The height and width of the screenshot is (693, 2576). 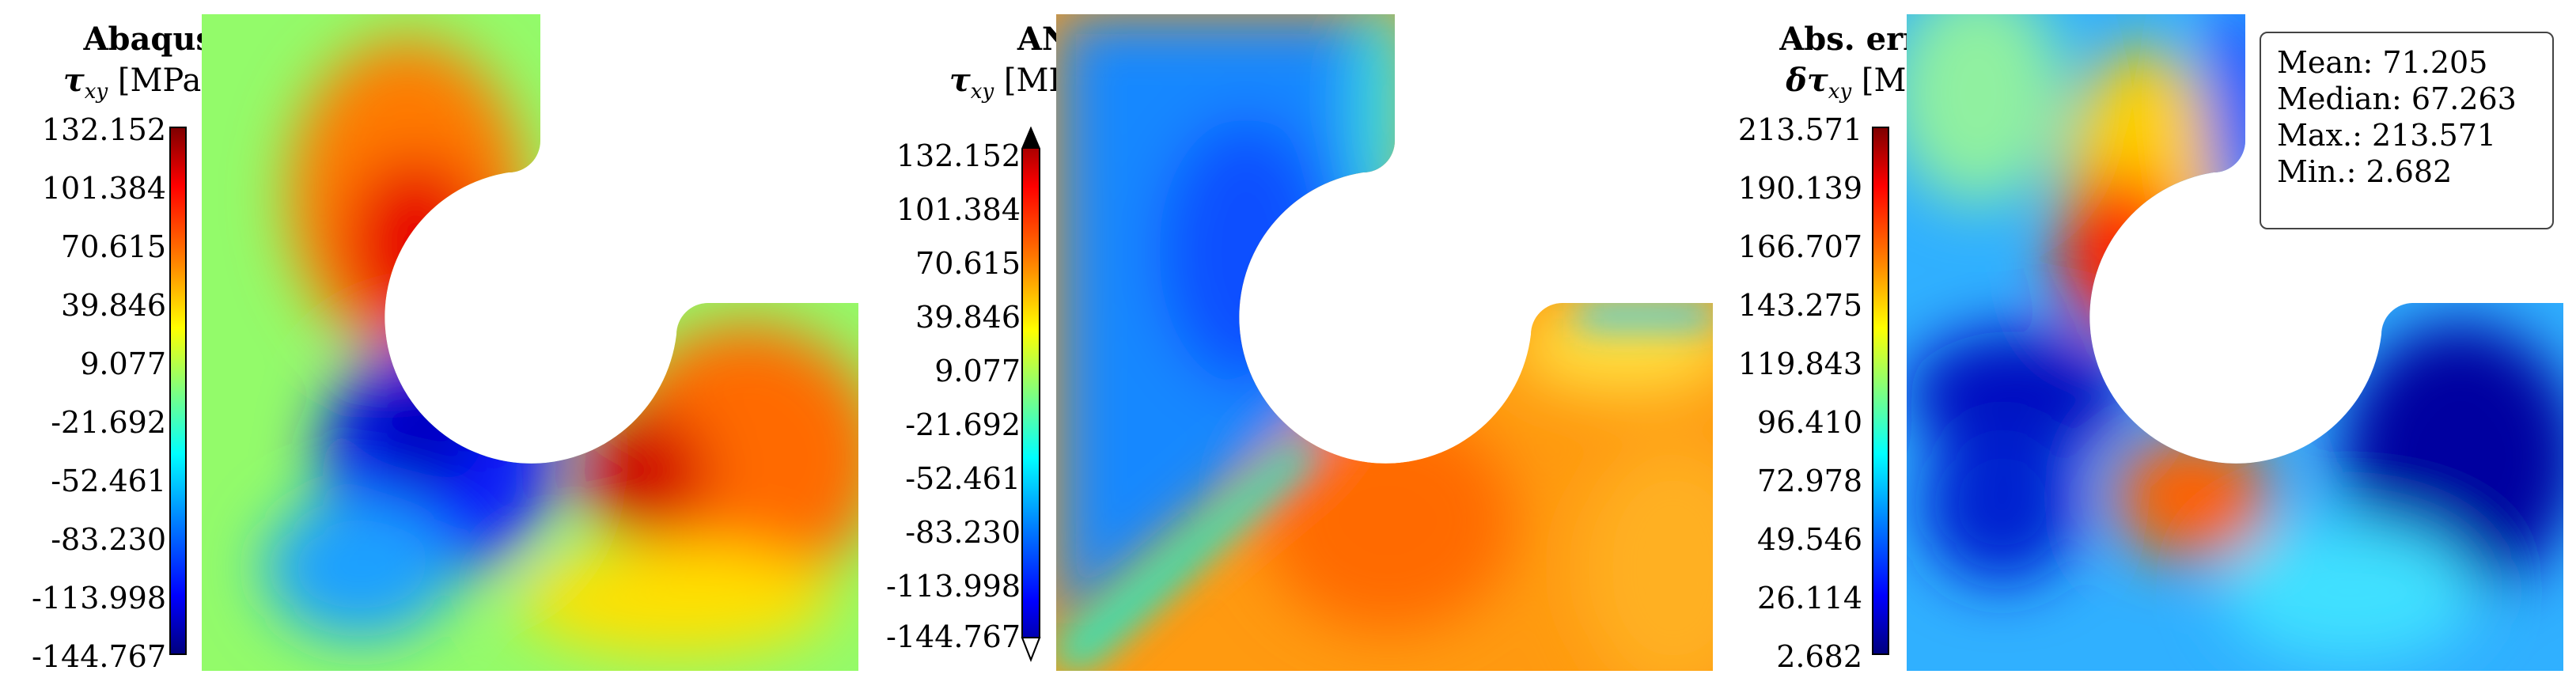 I want to click on quantity-label: τxy [MPa], so click(x=138, y=83).